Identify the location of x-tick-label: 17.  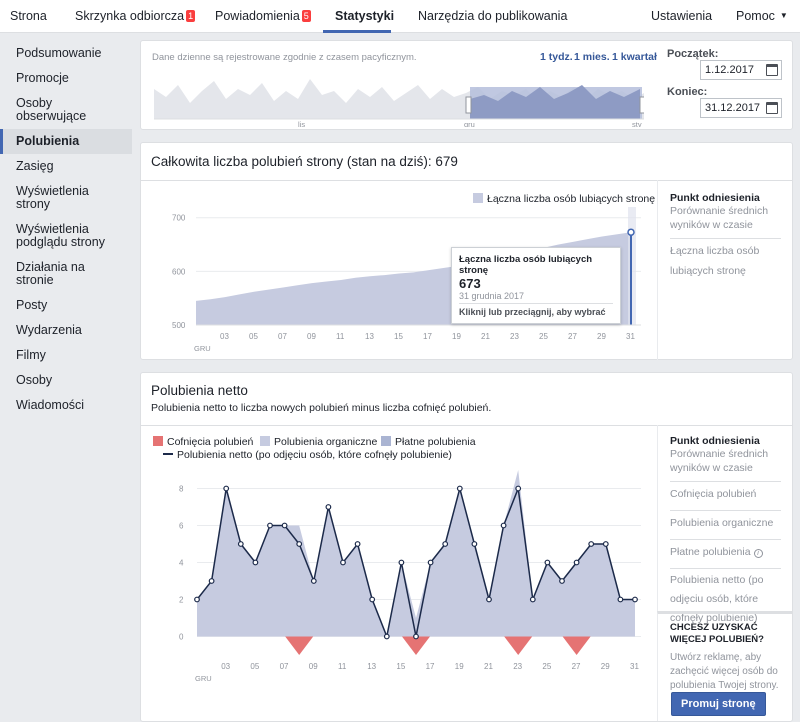
(427, 336).